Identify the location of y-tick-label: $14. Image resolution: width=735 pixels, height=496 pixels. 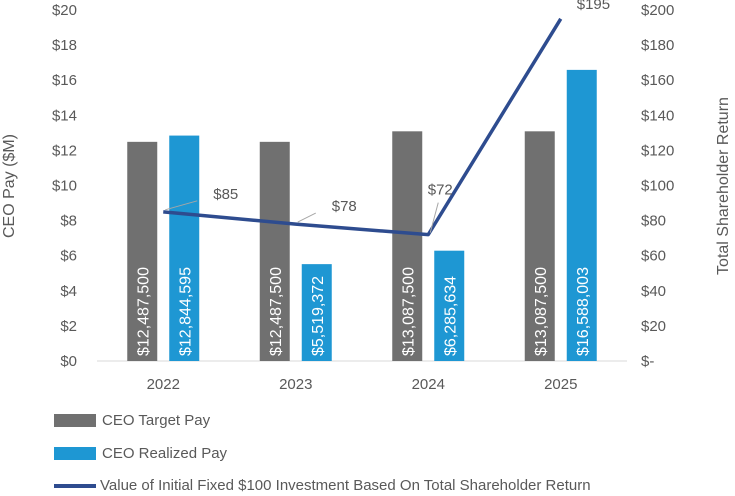
(64, 115).